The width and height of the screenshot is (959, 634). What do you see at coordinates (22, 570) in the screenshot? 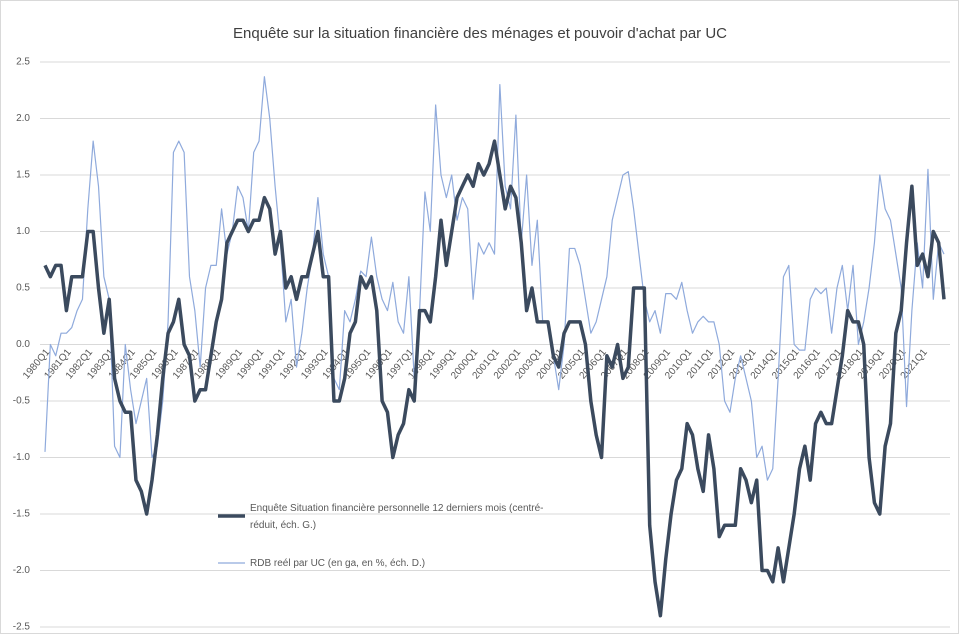
I see `y-tick-label: -2.0` at bounding box center [22, 570].